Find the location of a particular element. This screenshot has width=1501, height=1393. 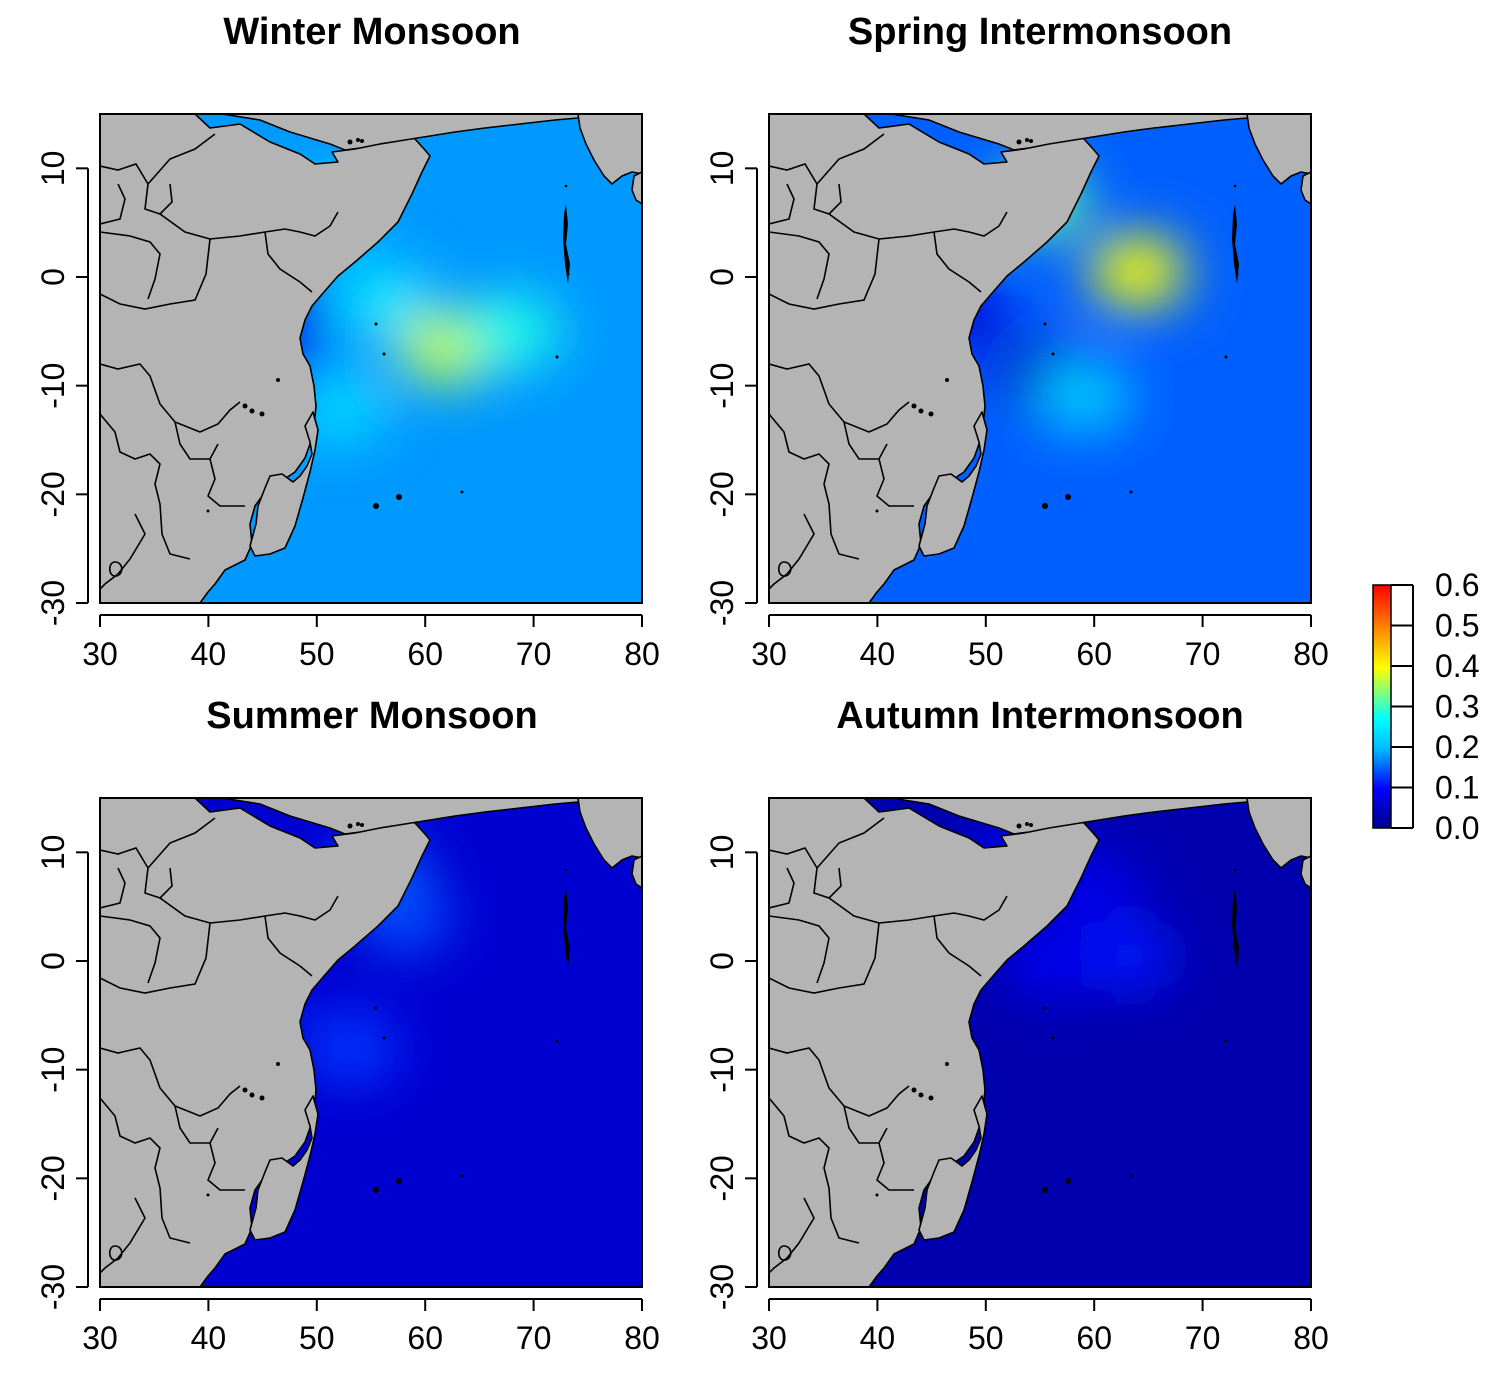

colorbar-tick-label: 0.1 is located at coordinates (1457, 788).